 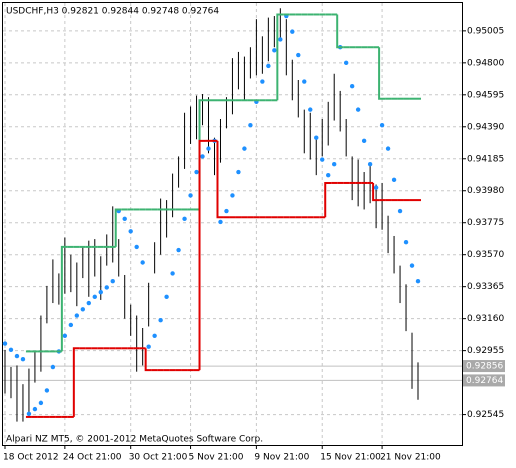 What do you see at coordinates (485, 127) in the screenshot?
I see `y-tick-label: 0.94390` at bounding box center [485, 127].